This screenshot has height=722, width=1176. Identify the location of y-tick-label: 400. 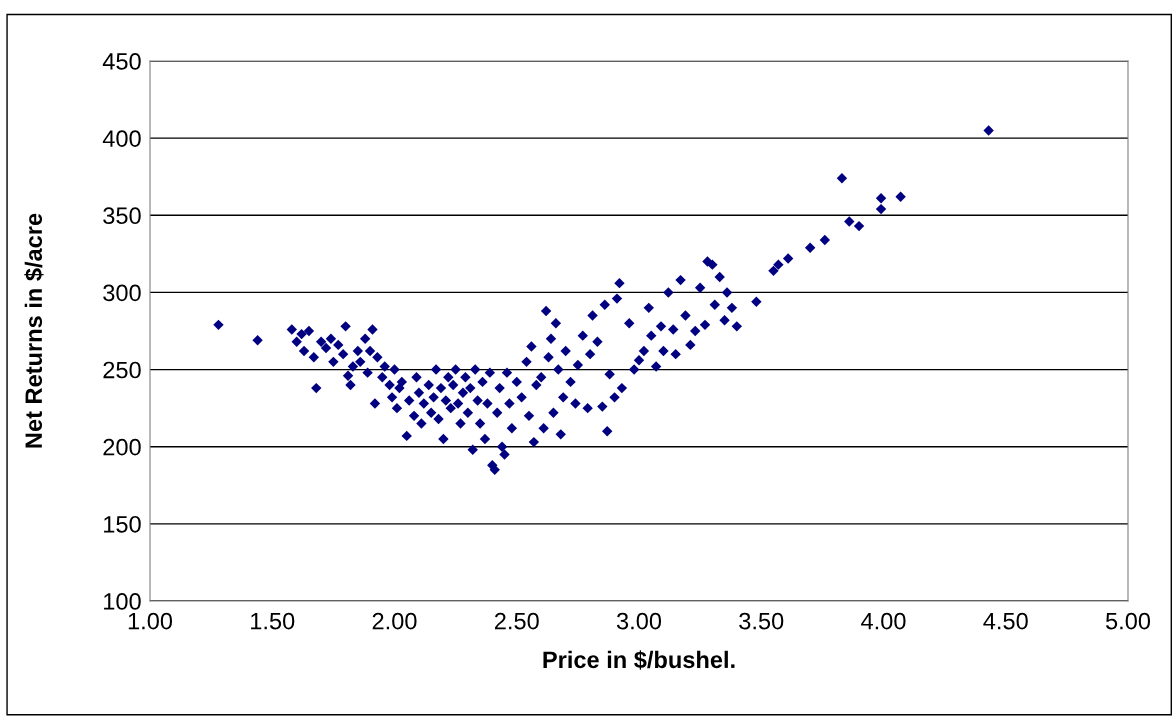
(121, 138).